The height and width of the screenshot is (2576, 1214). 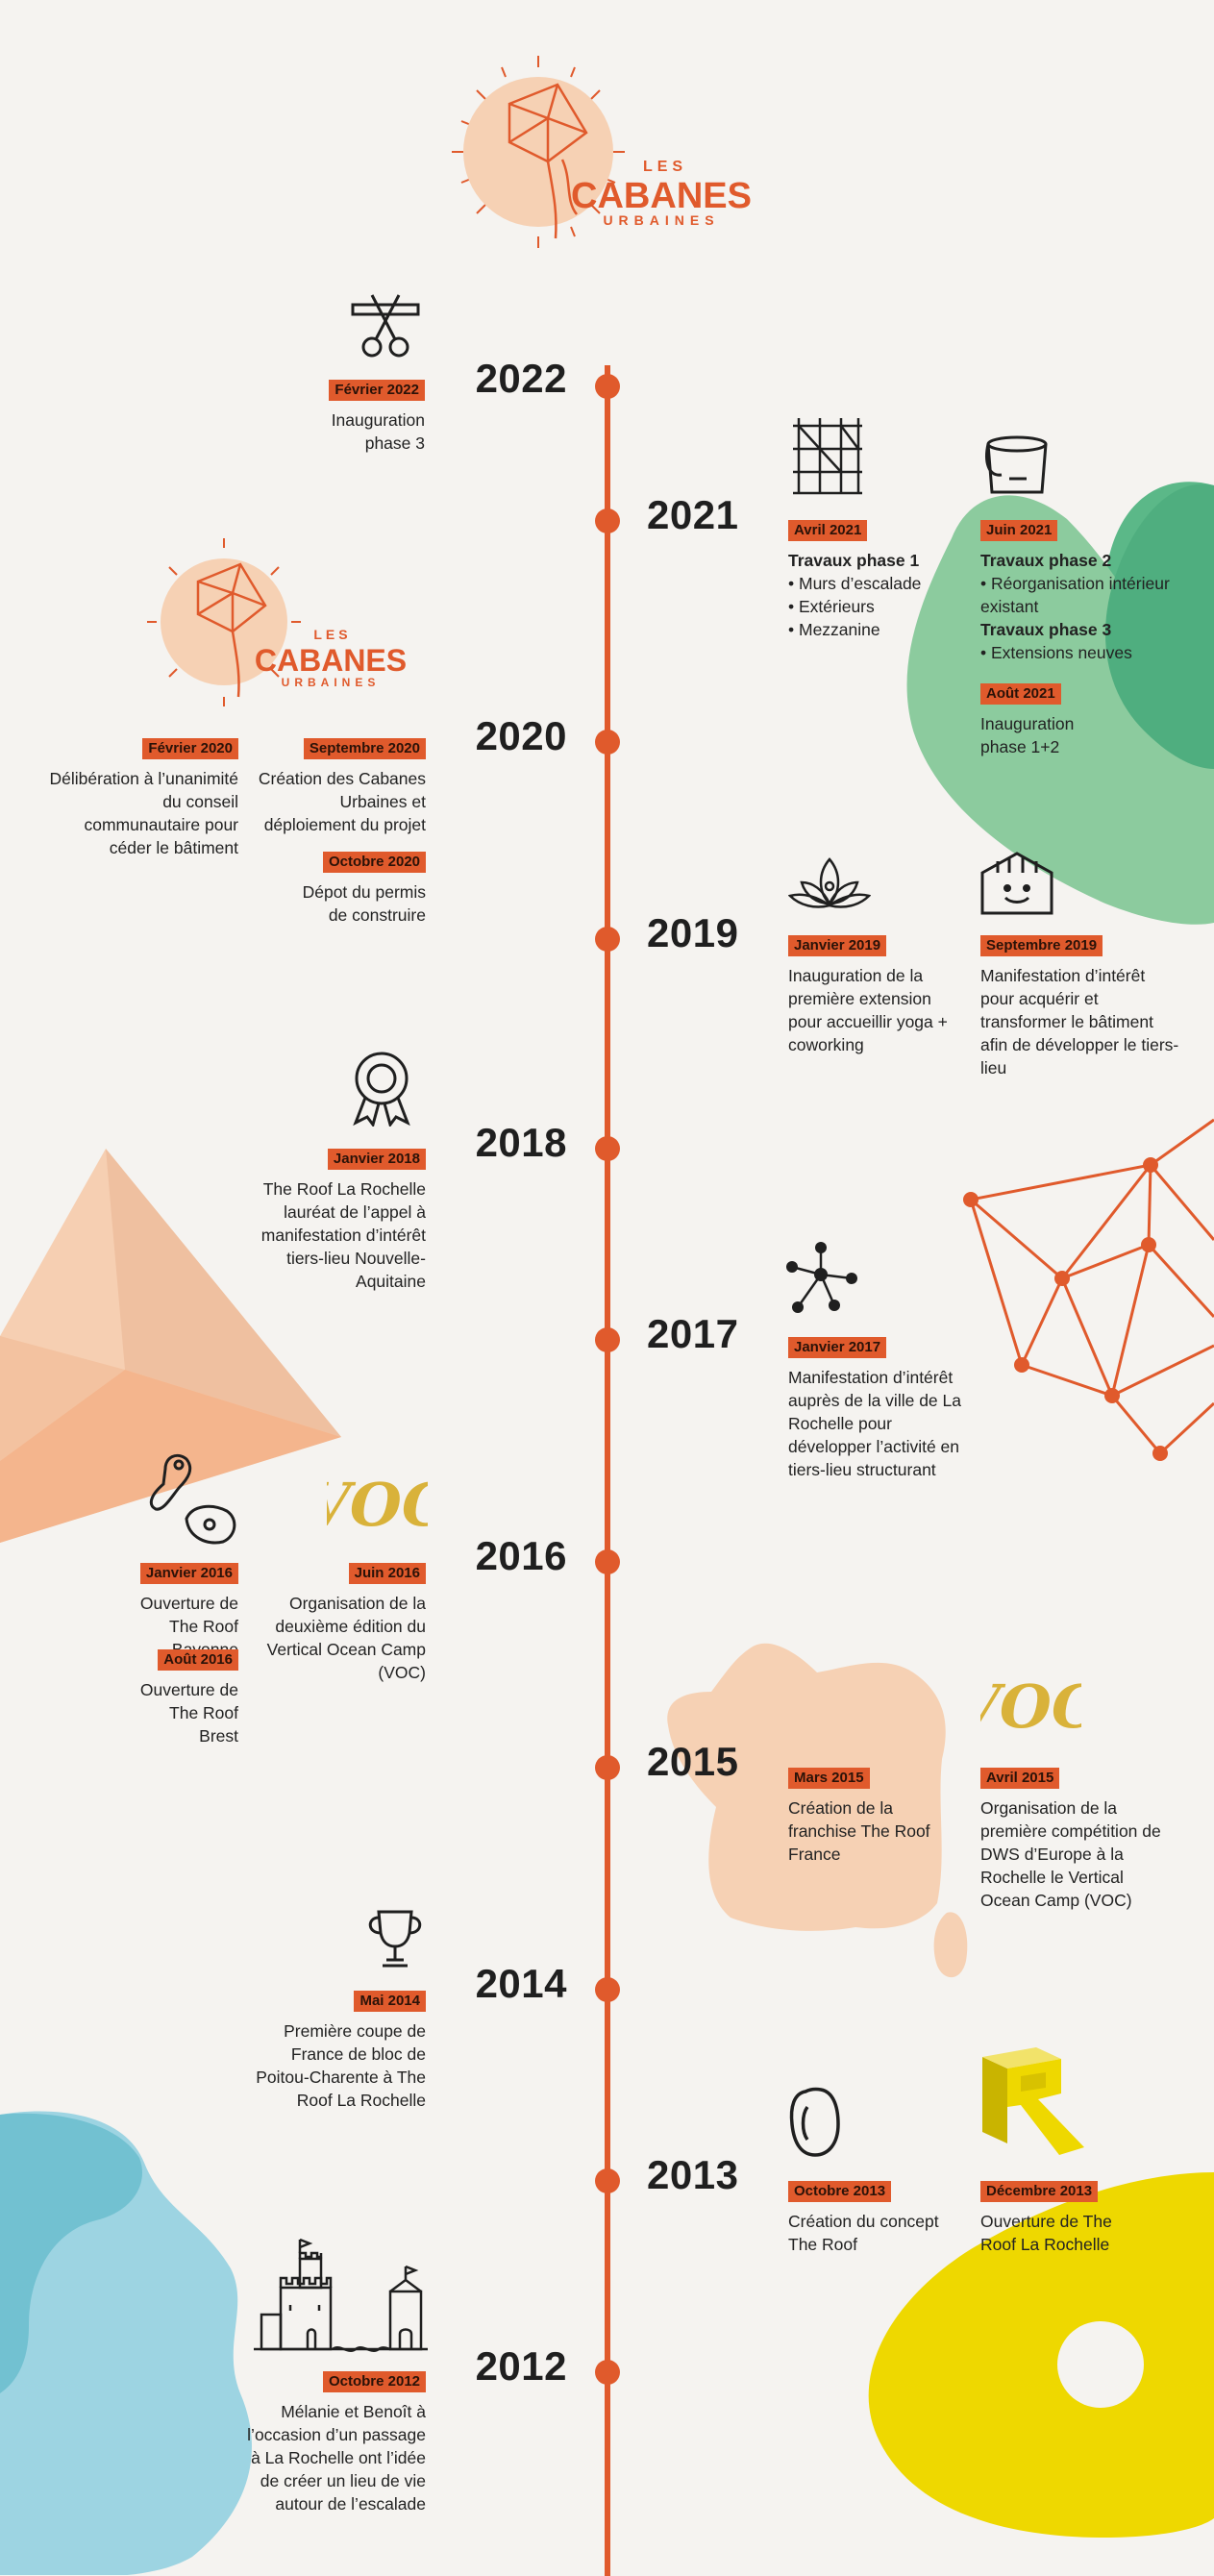 I want to click on event-text: Dépot du permis de construire, so click(x=364, y=903).